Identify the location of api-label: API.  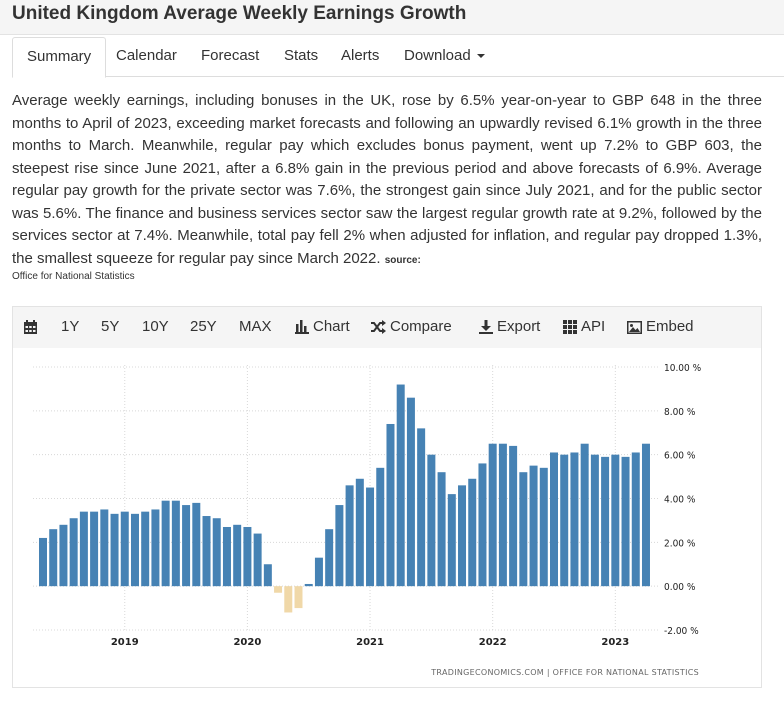
(593, 326).